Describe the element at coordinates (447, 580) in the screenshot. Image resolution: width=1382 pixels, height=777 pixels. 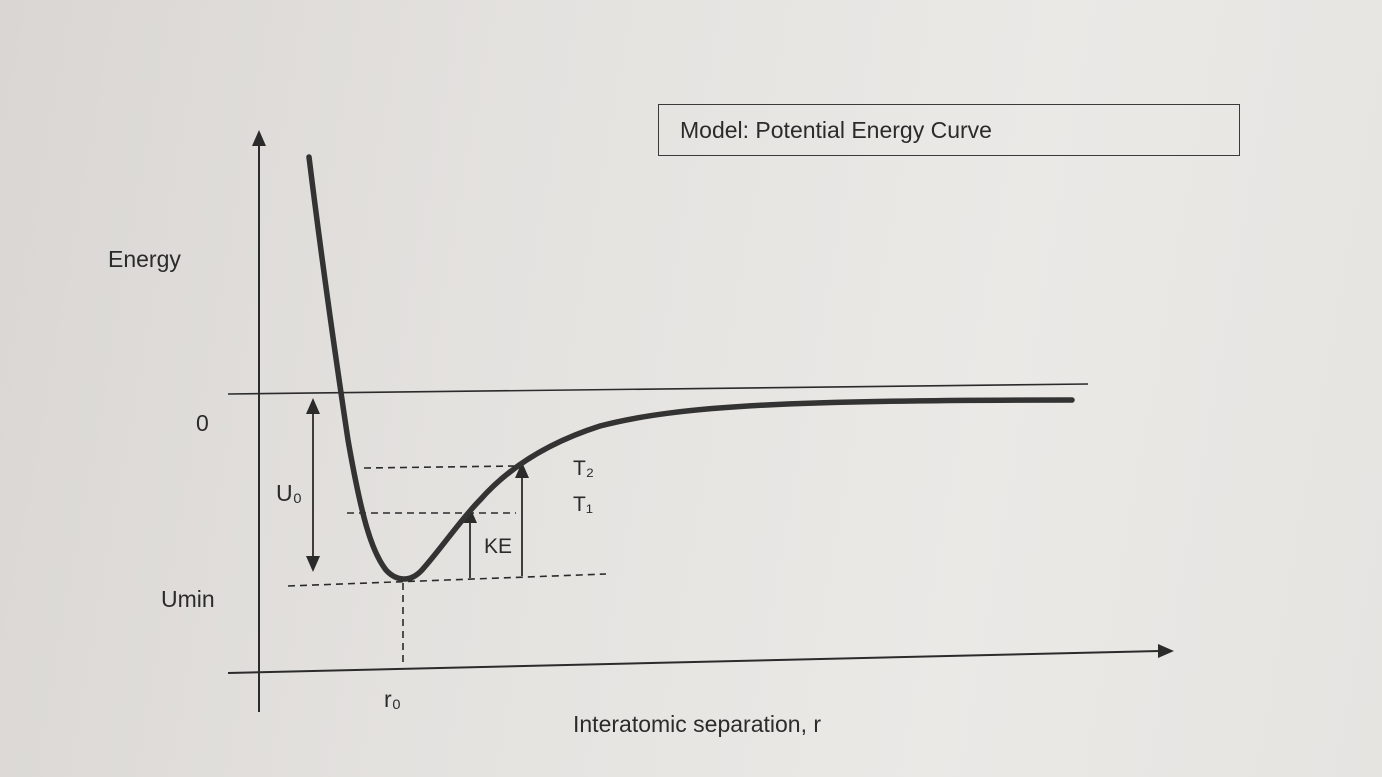
I see `umin-dashed-line` at that location.